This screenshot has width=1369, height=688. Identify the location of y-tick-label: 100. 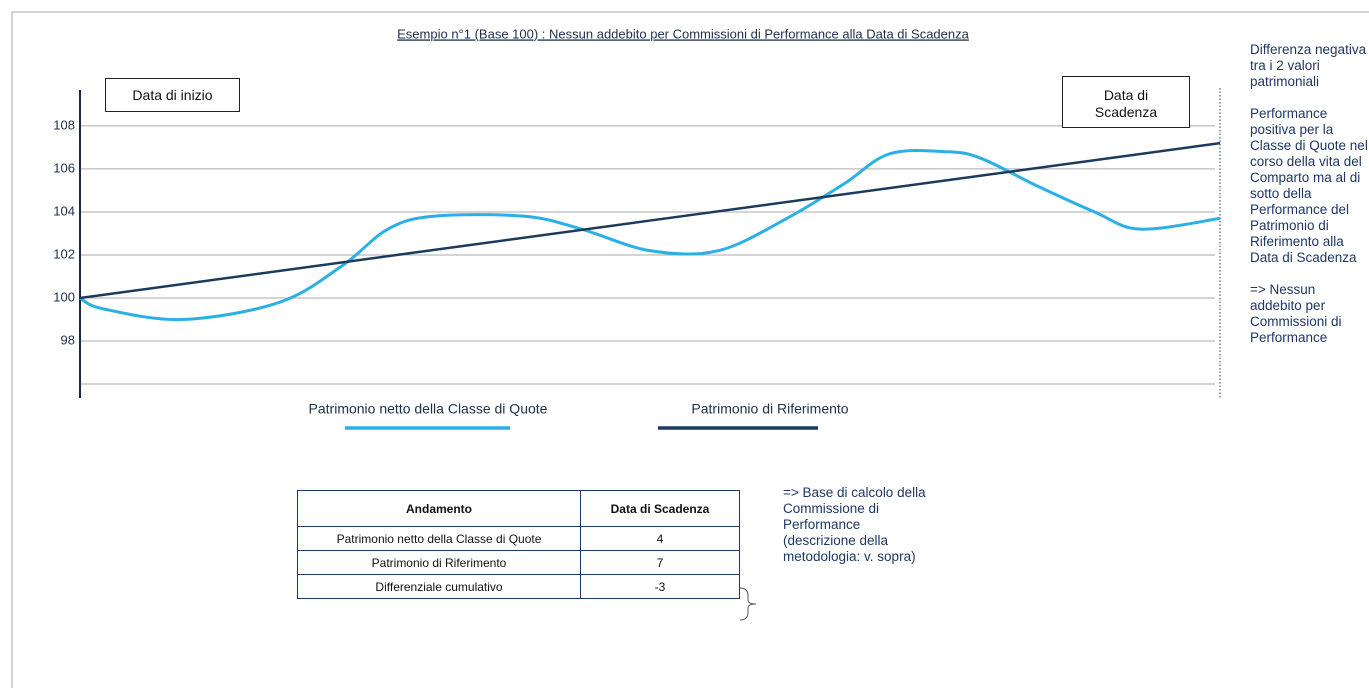
(64, 296).